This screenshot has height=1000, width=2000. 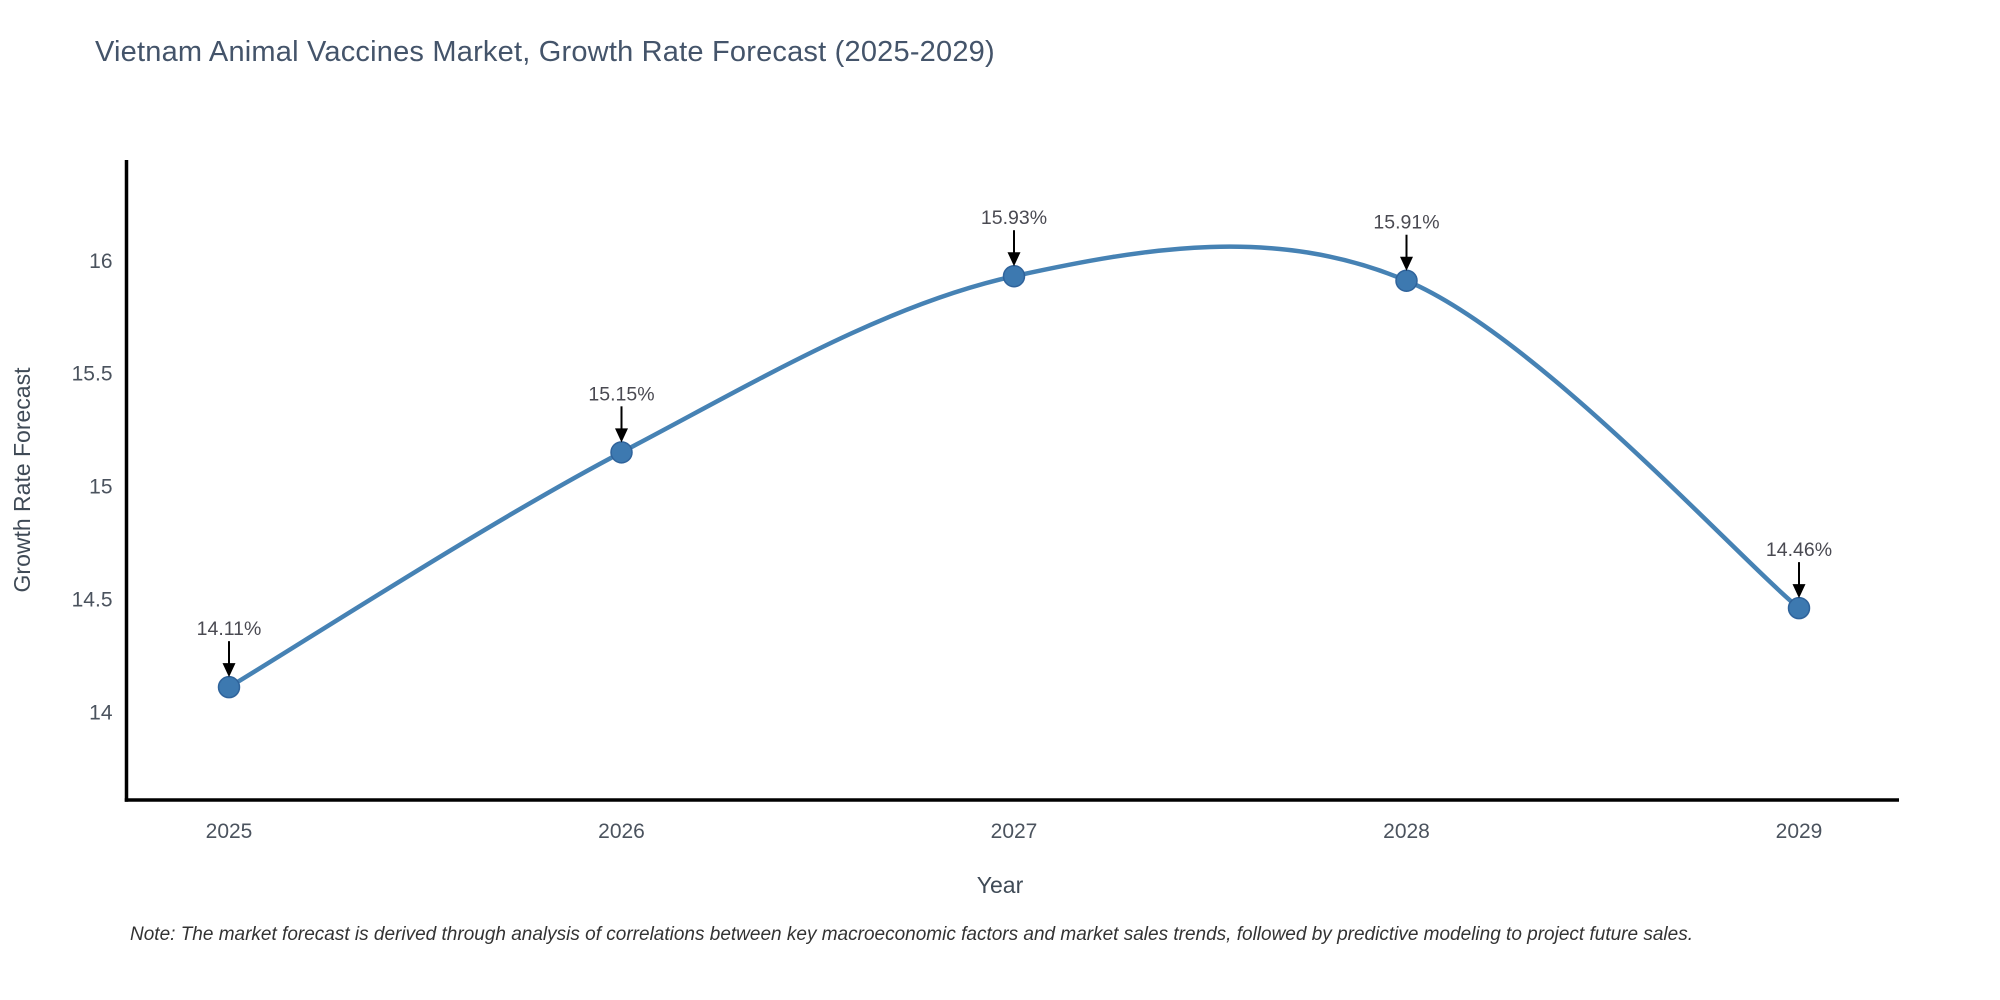 I want to click on data-label: 14.46%, so click(x=1799, y=550).